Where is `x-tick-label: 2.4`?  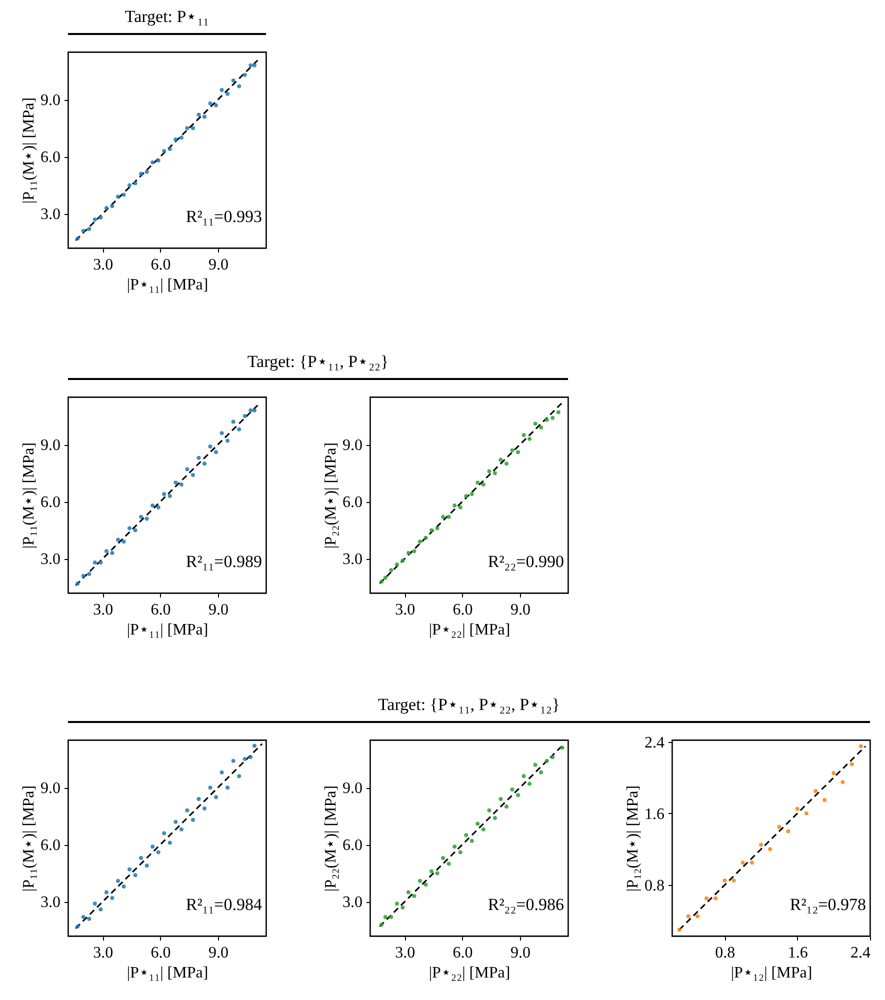 x-tick-label: 2.4 is located at coordinates (860, 953).